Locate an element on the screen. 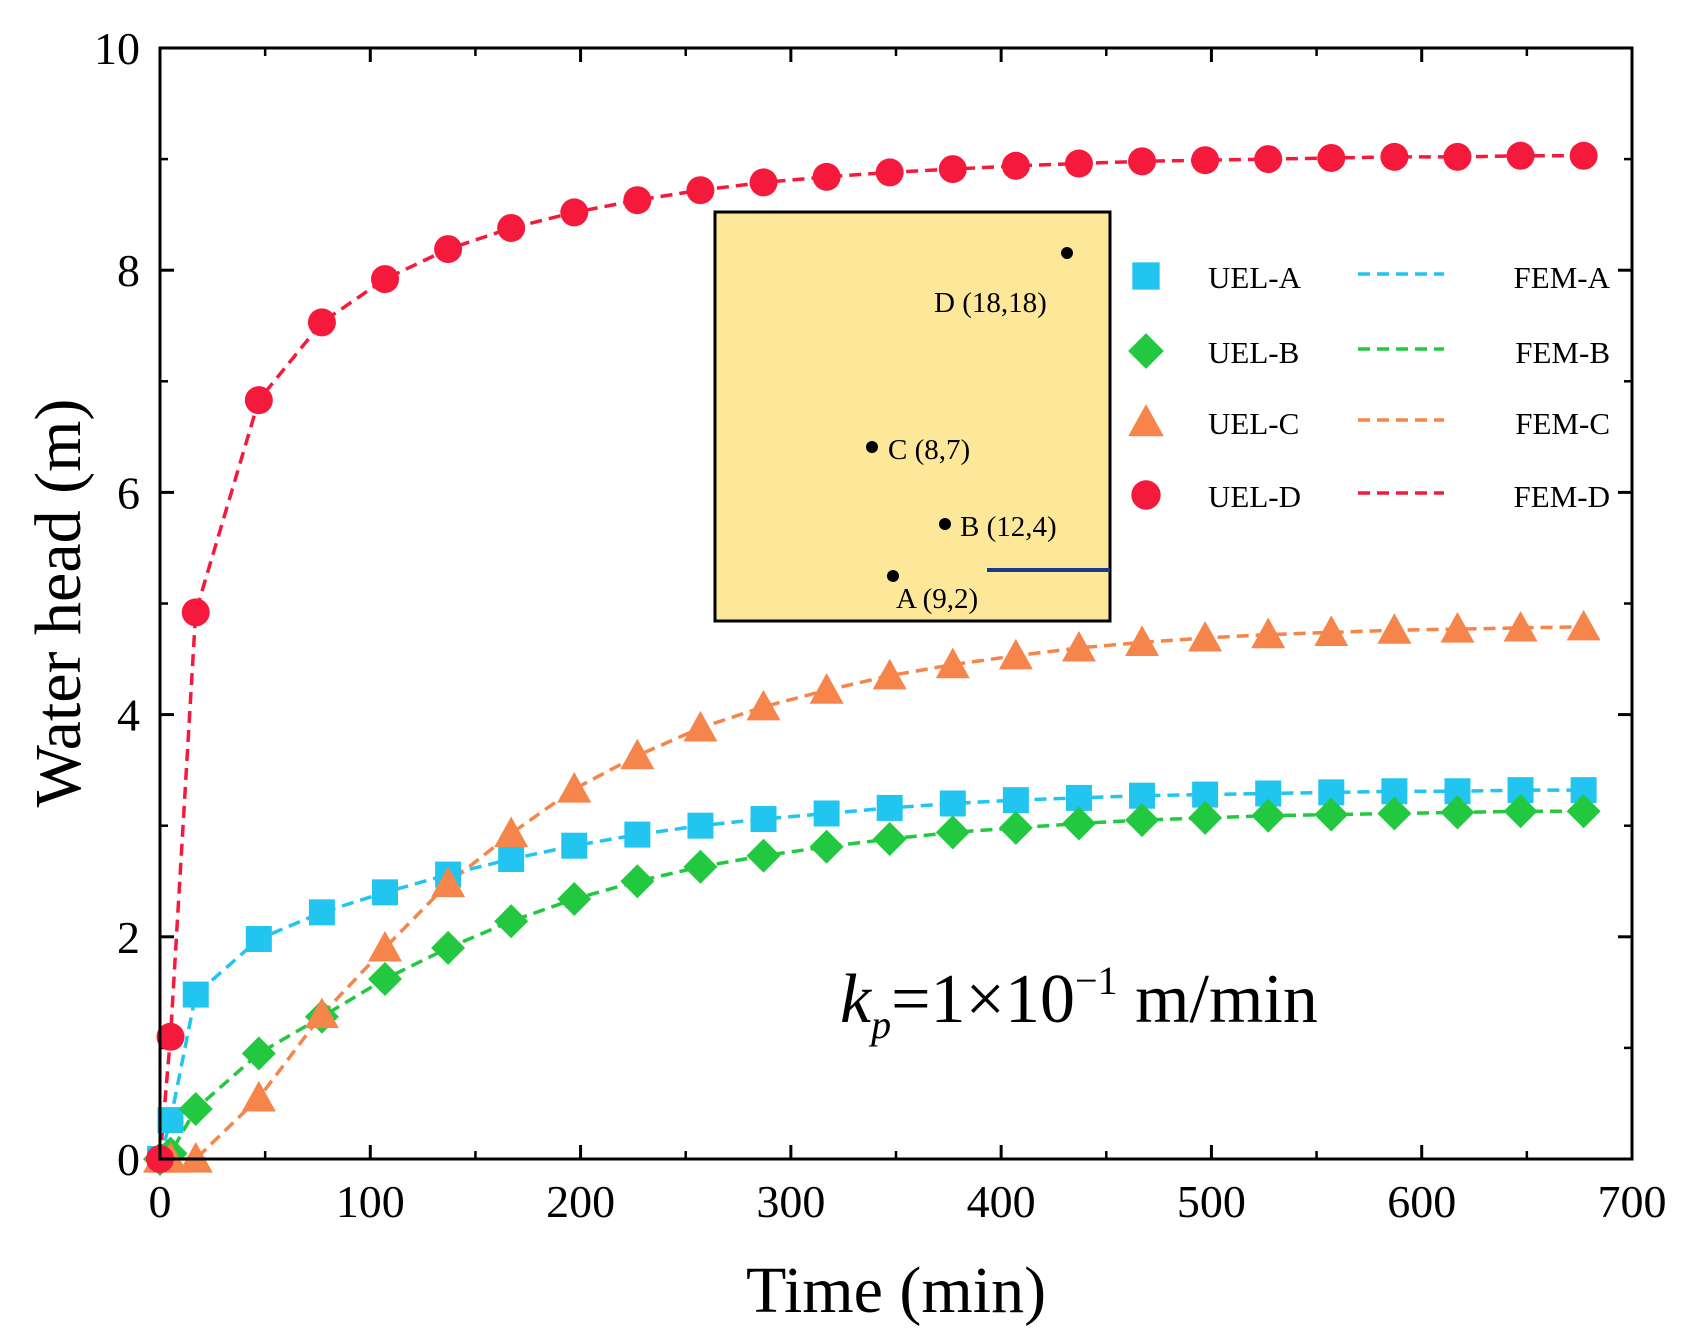 This screenshot has height=1328, width=1693. x-tick-label: 300 is located at coordinates (790, 1201).